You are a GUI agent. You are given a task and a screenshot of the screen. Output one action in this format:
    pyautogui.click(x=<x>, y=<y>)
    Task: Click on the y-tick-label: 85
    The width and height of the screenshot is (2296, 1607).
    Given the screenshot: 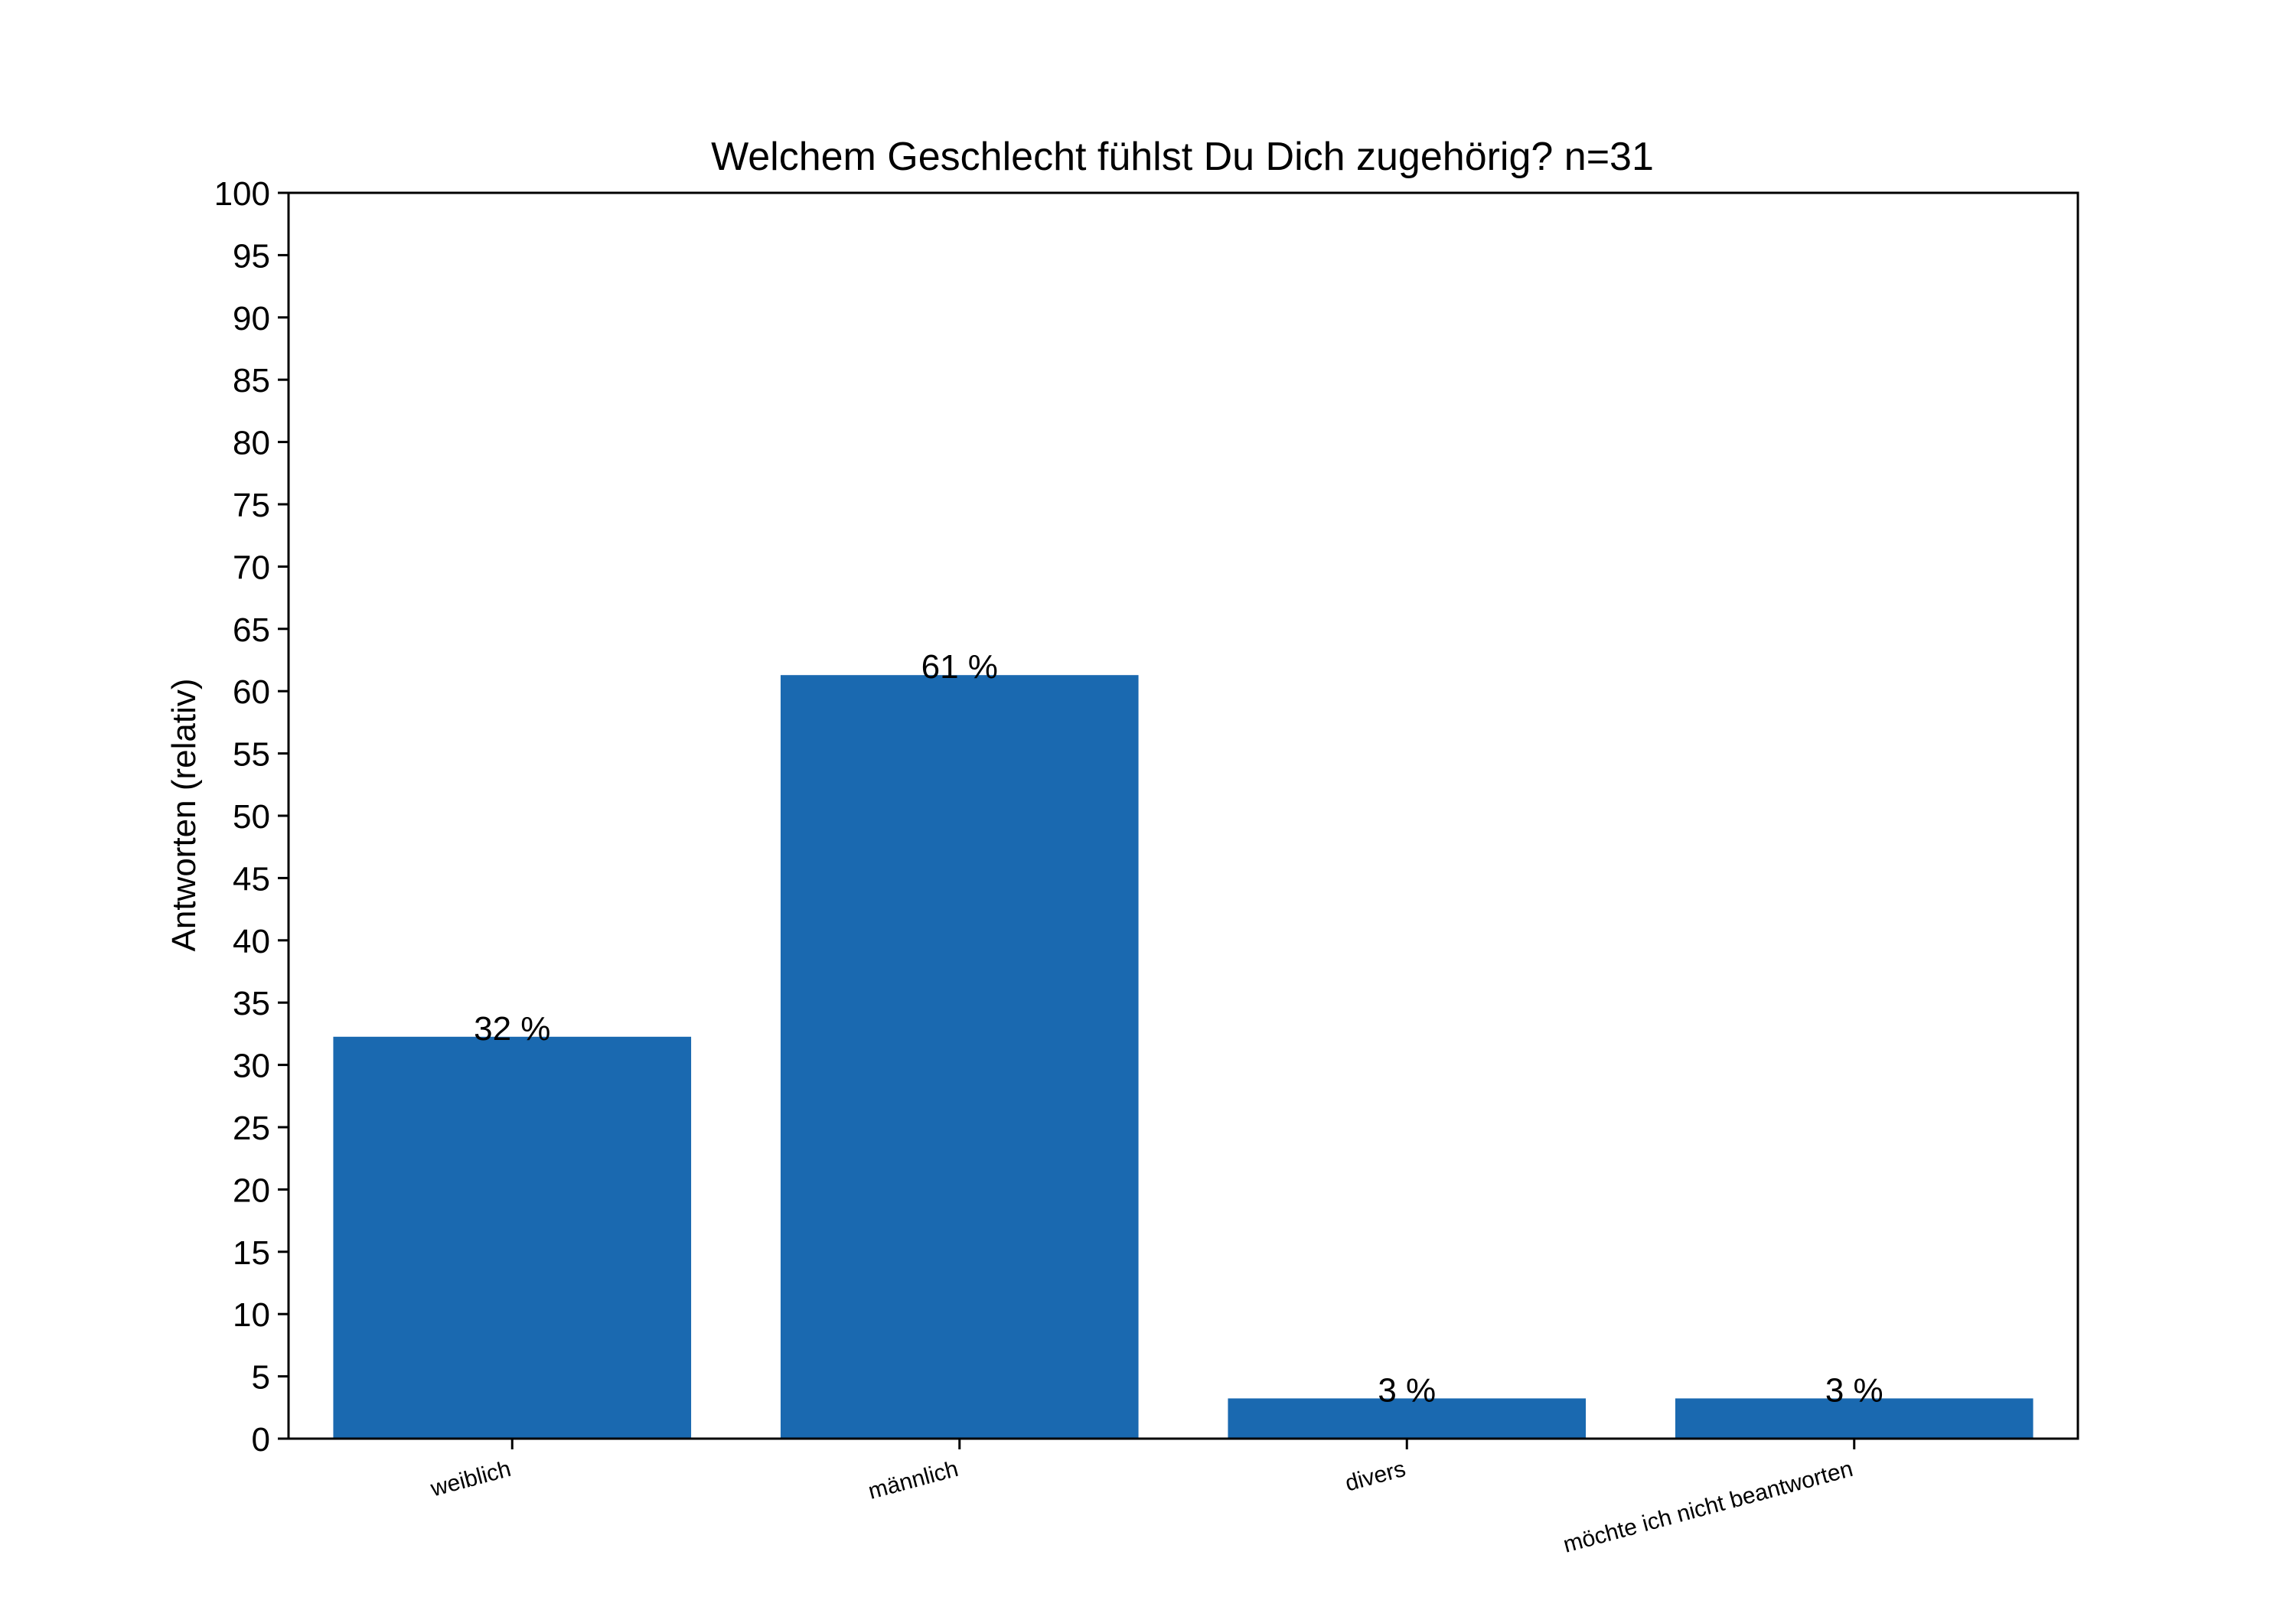 What is the action you would take?
    pyautogui.click(x=251, y=380)
    